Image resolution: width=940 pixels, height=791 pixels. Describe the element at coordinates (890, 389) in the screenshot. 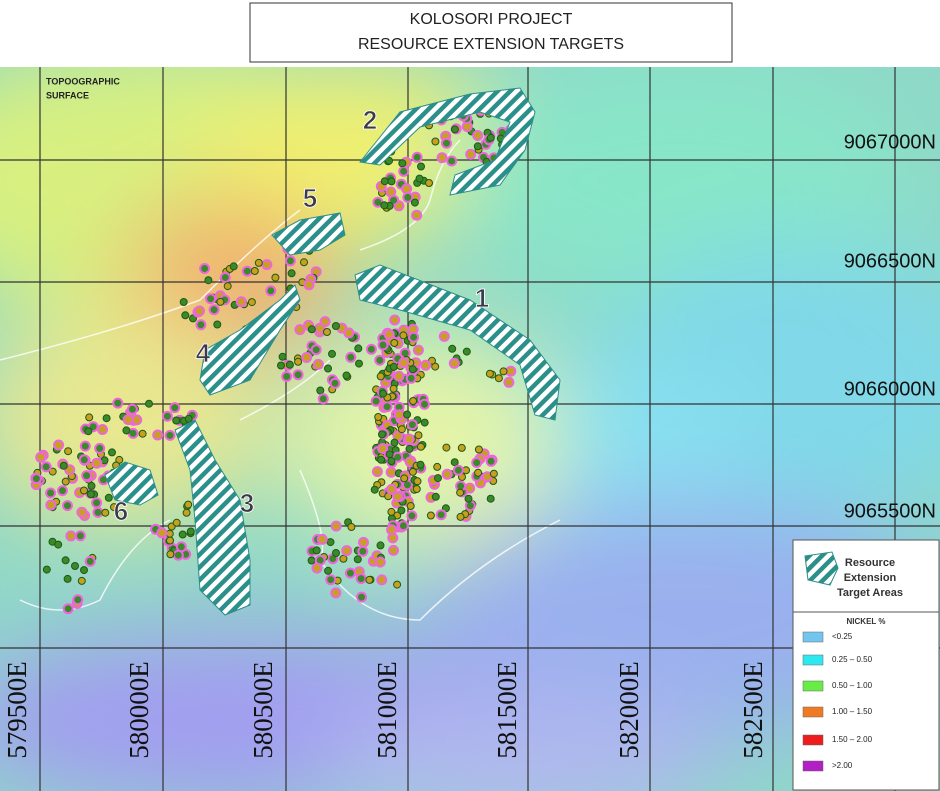

I see `northing-label: 9066000N` at that location.